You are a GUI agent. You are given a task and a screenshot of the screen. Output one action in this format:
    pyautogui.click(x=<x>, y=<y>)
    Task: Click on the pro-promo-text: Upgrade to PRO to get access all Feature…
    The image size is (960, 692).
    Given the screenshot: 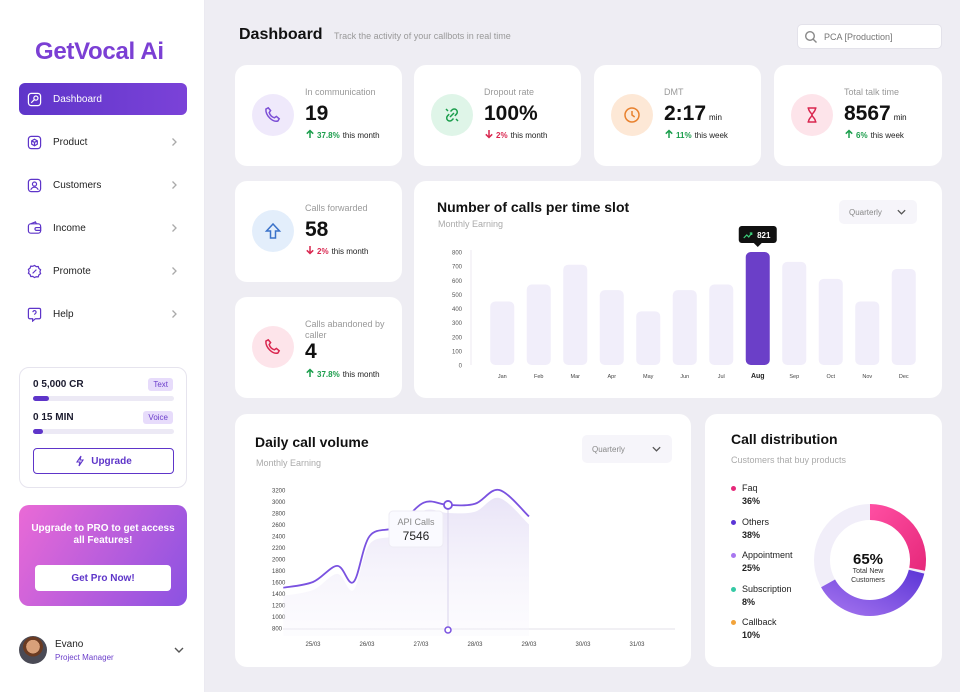 What is the action you would take?
    pyautogui.click(x=103, y=534)
    